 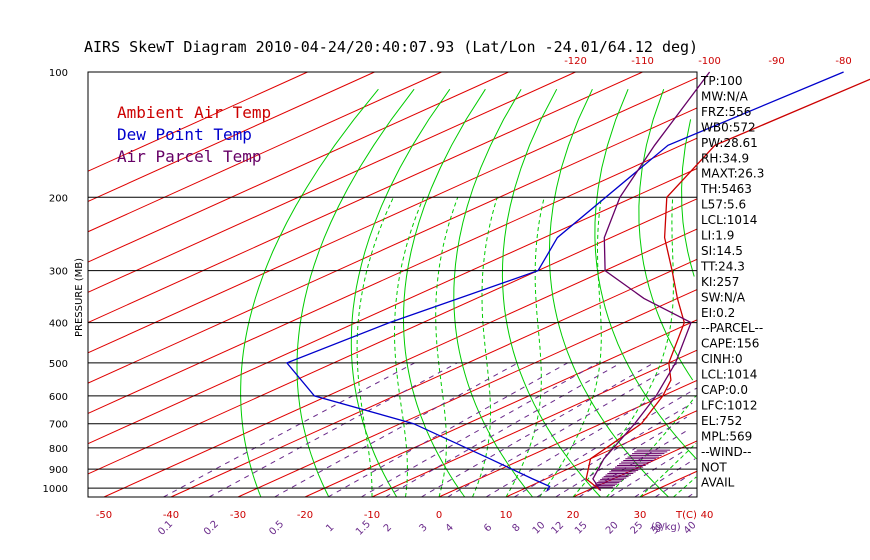 What do you see at coordinates (686, 515) in the screenshot?
I see `temp-unit-label: T(C)` at bounding box center [686, 515].